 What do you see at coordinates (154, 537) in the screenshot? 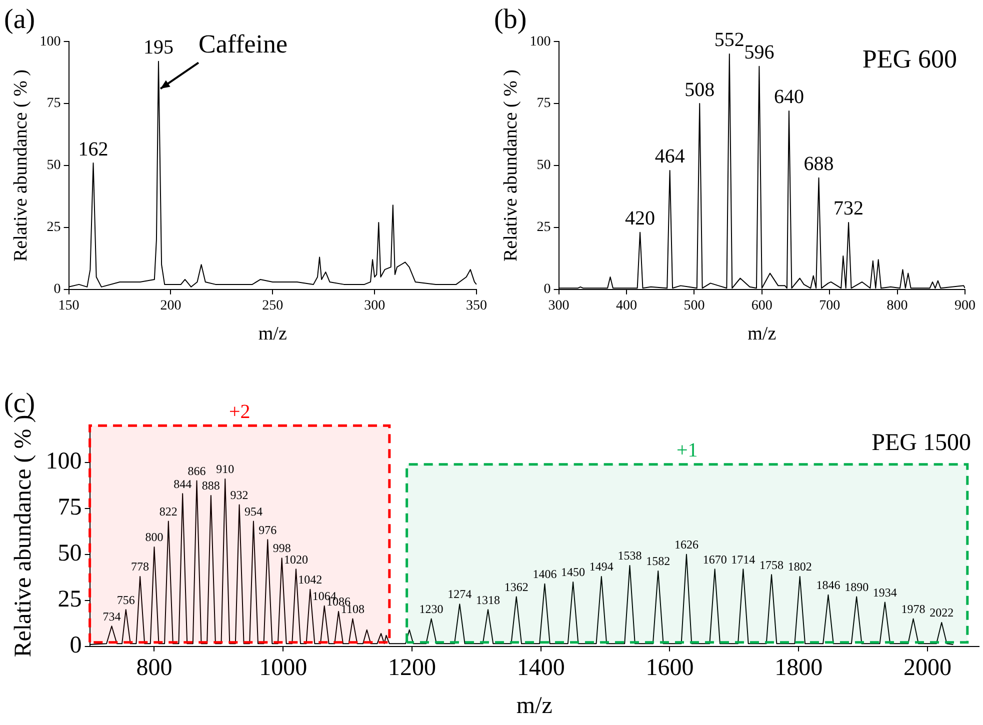
I see `annotation: 800` at bounding box center [154, 537].